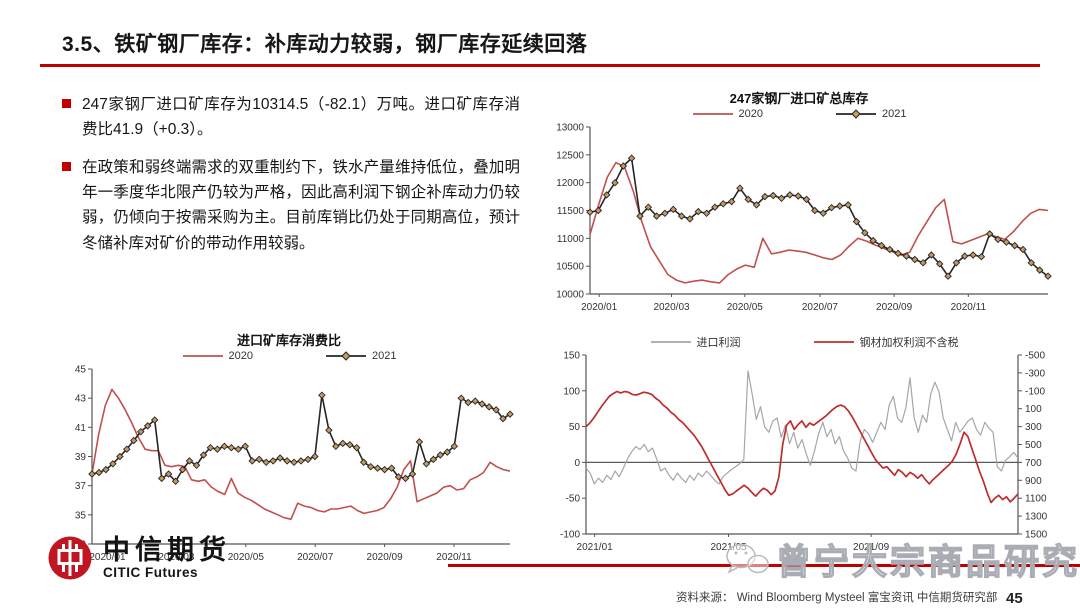  I want to click on title-underline, so click(540, 65).